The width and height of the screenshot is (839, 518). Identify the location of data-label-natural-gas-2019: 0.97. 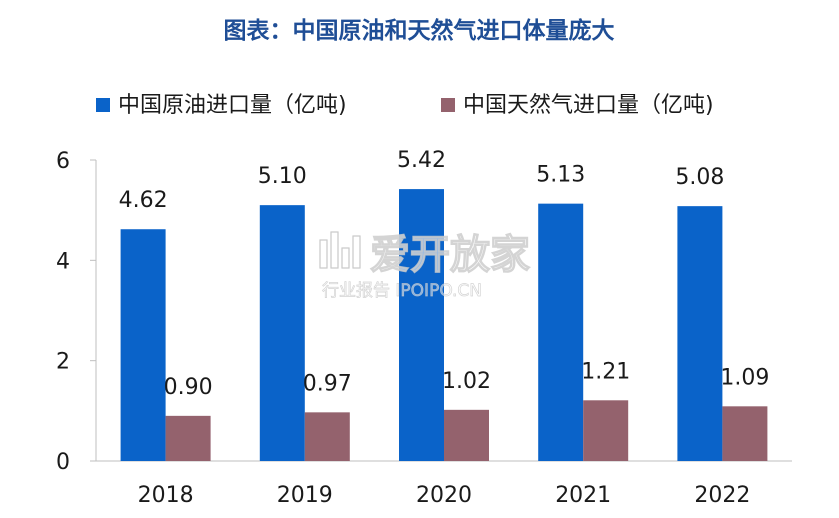
(327, 383).